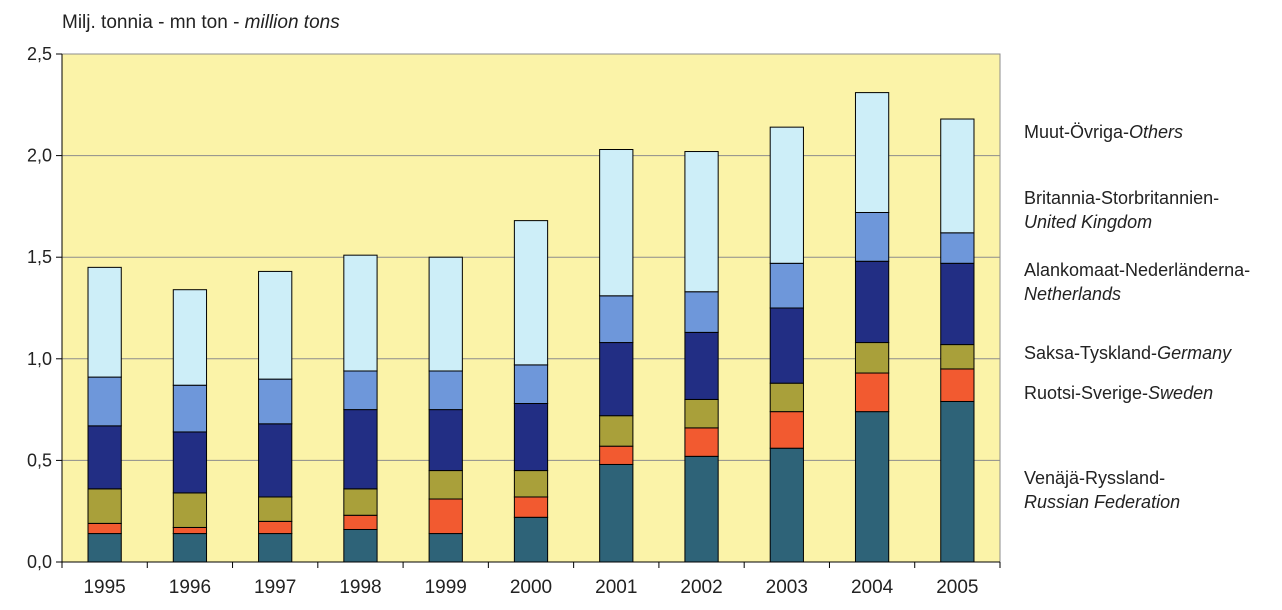  I want to click on y-tick-label: 2,0, so click(39, 156).